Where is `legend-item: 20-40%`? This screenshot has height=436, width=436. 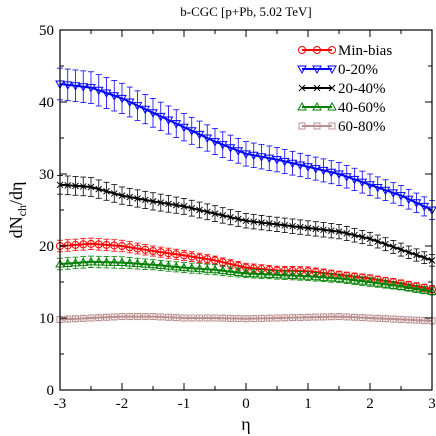 legend-item: 20-40% is located at coordinates (342, 89).